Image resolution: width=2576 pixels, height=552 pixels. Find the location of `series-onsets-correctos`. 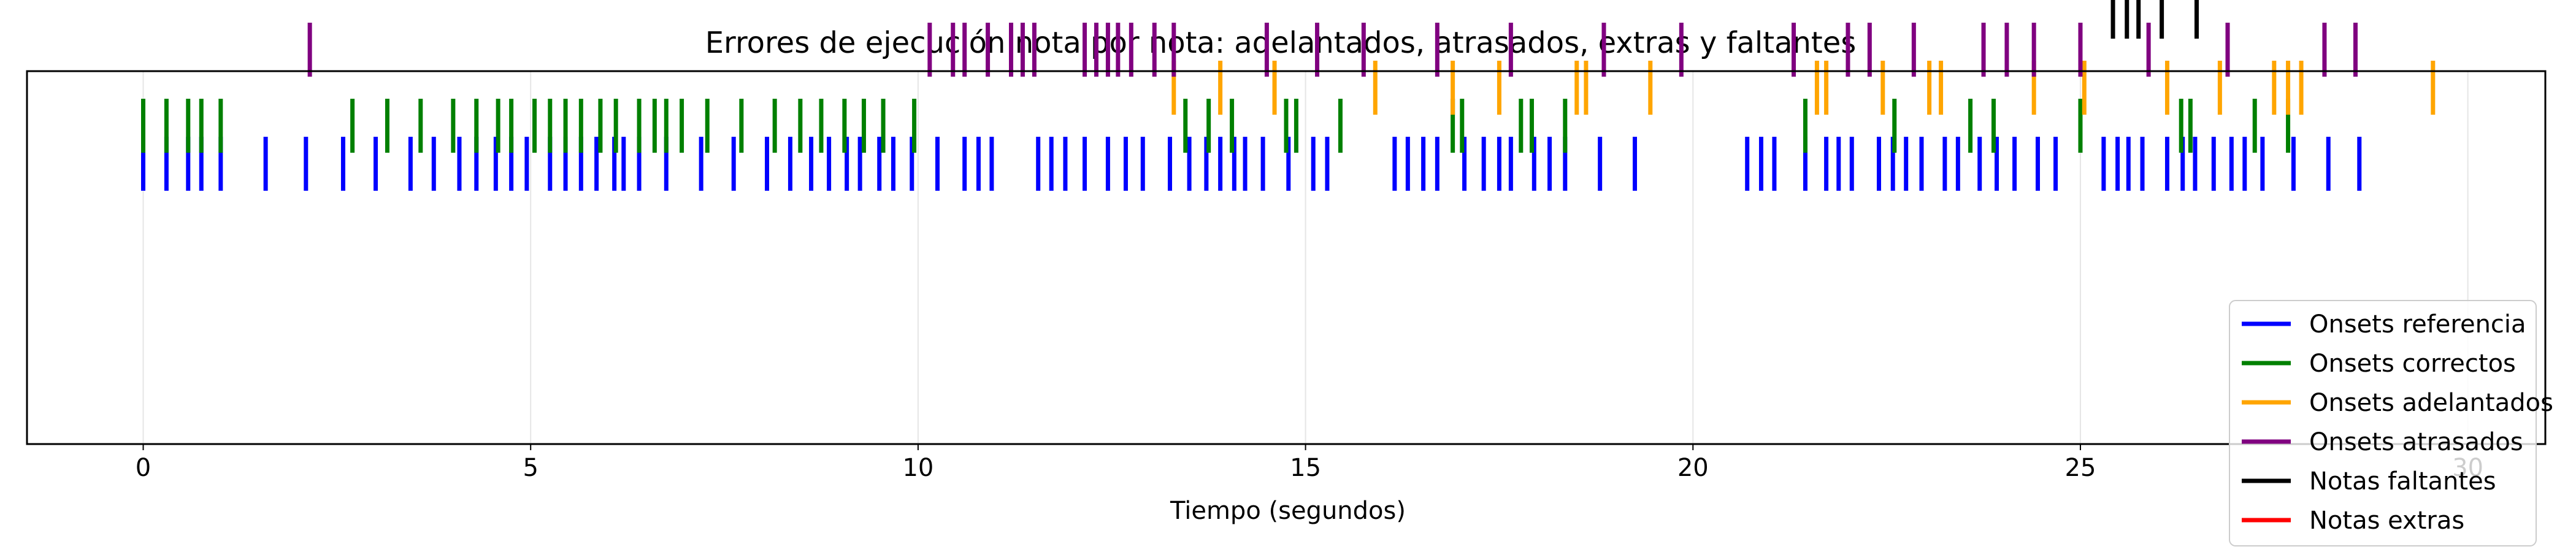

series-onsets-correctos is located at coordinates (1216, 126).